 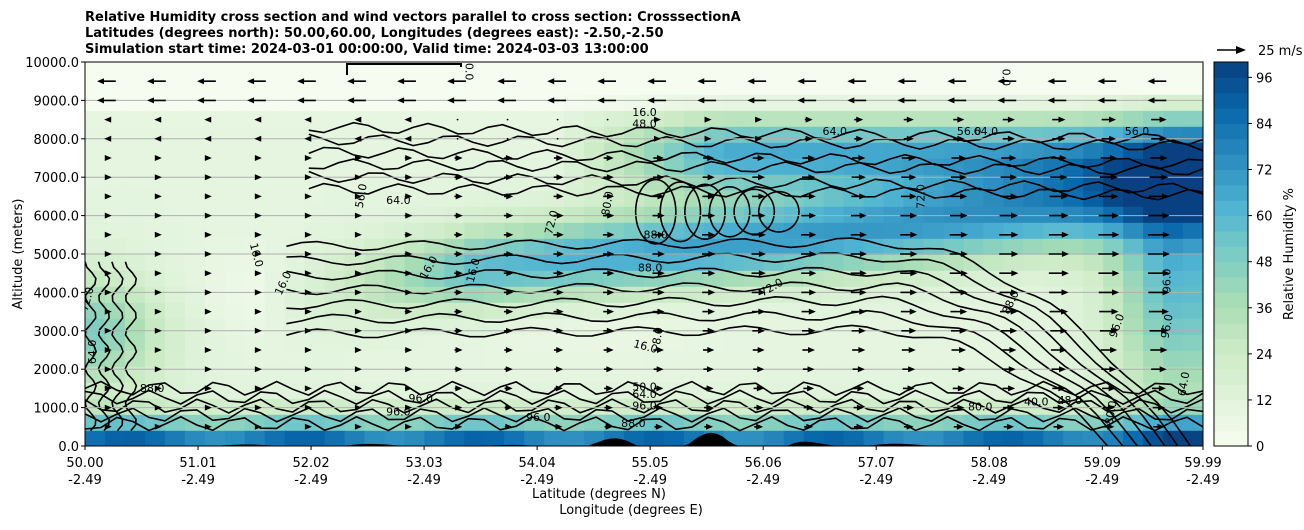 What do you see at coordinates (835, 131) in the screenshot?
I see `contour-label: 64.0` at bounding box center [835, 131].